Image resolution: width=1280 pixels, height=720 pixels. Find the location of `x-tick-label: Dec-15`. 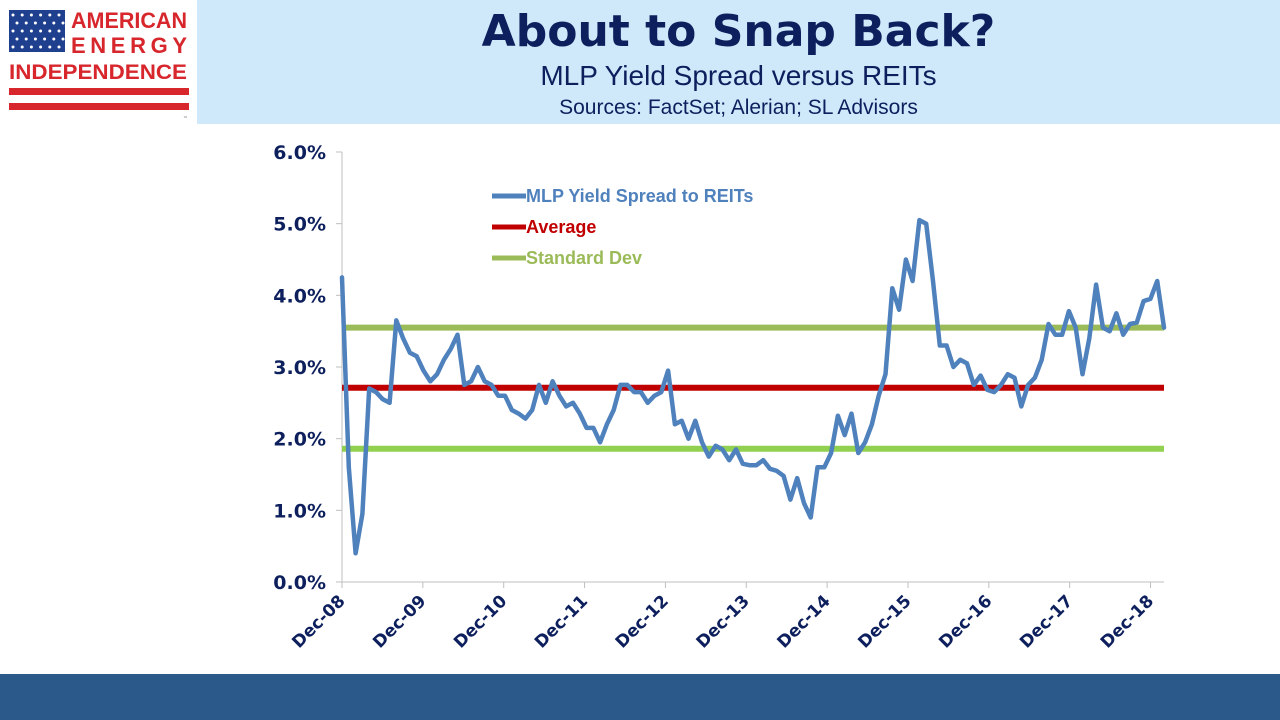

x-tick-label: Dec-15 is located at coordinates (884, 621).